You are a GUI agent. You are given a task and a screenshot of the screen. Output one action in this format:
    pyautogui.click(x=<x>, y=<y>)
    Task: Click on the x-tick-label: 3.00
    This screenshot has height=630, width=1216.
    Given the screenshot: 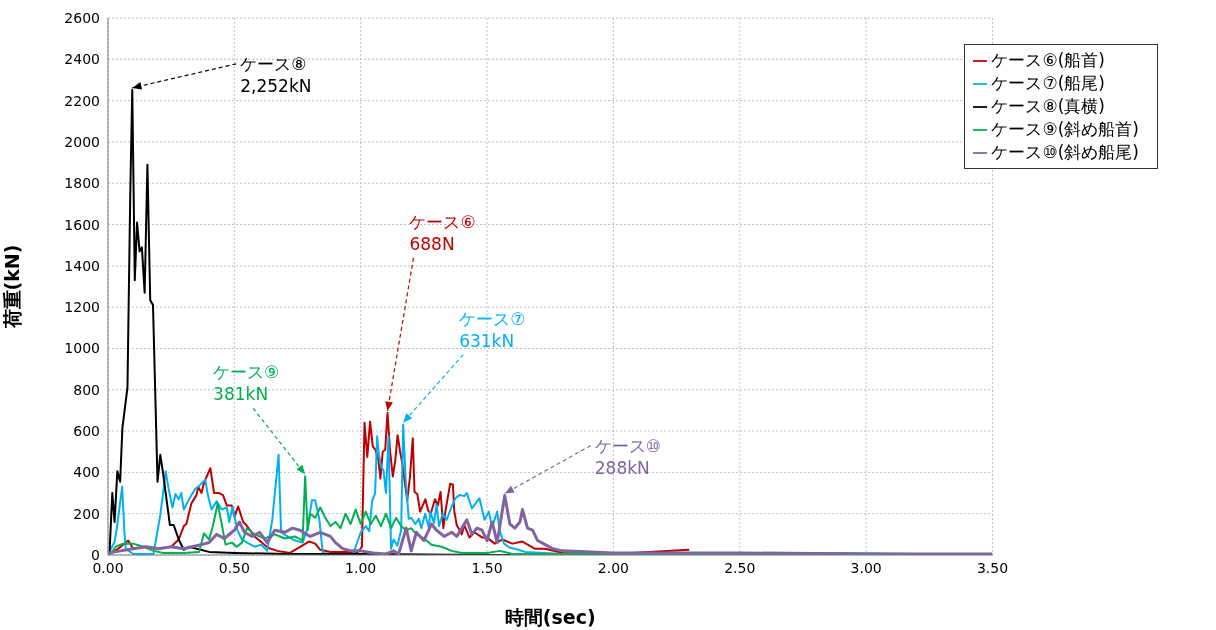 What is the action you would take?
    pyautogui.click(x=866, y=567)
    